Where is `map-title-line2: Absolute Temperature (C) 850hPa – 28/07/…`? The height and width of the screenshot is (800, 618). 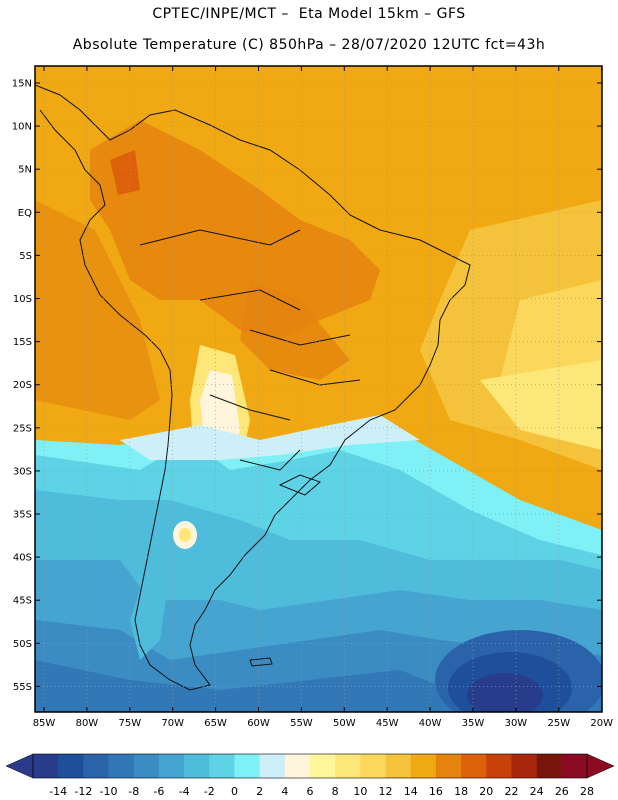
map-title-line2: Absolute Temperature (C) 850hPa – 28/07/… is located at coordinates (309, 45).